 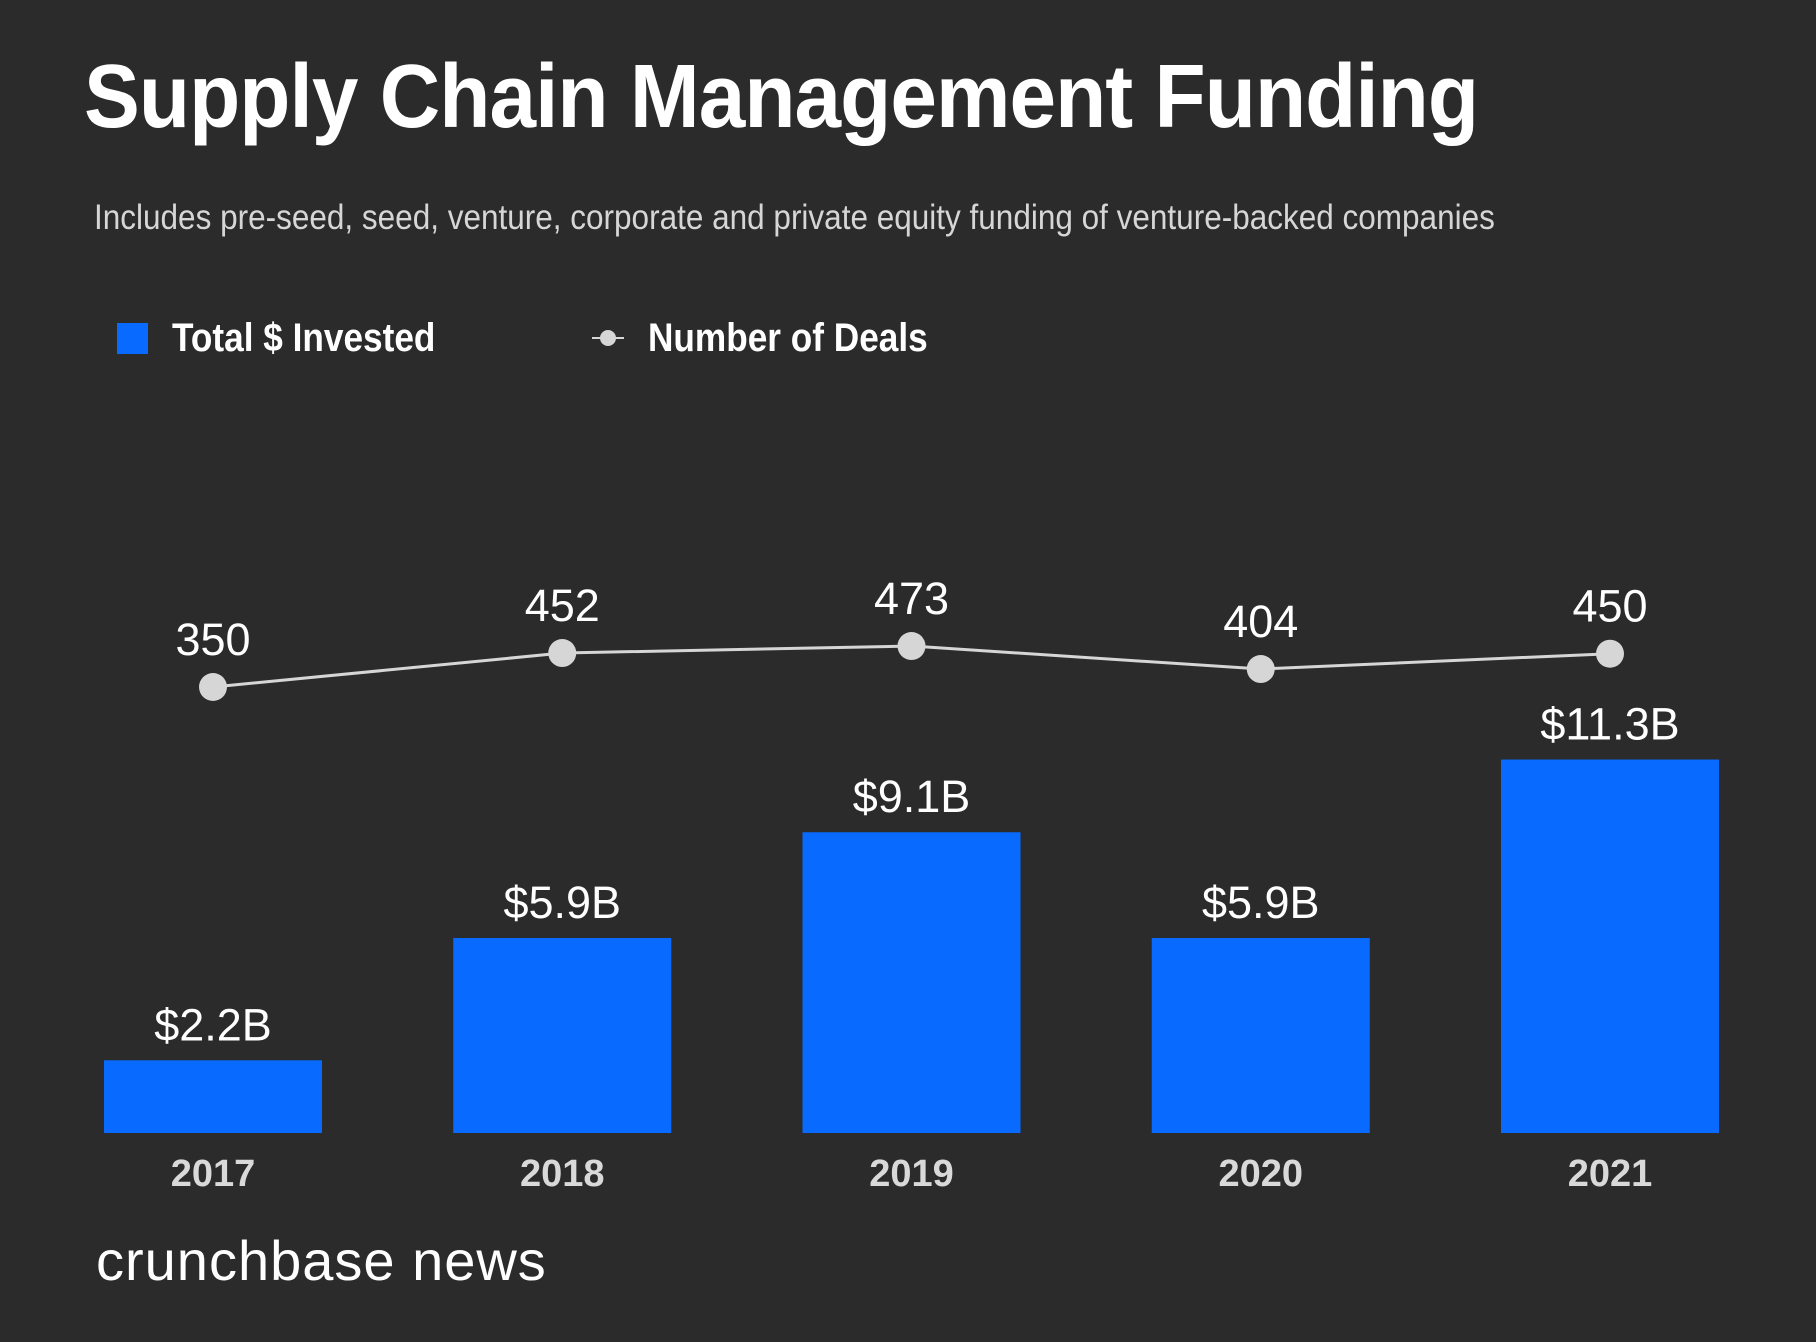 I want to click on legend-label: Total $ Invested, so click(x=304, y=337).